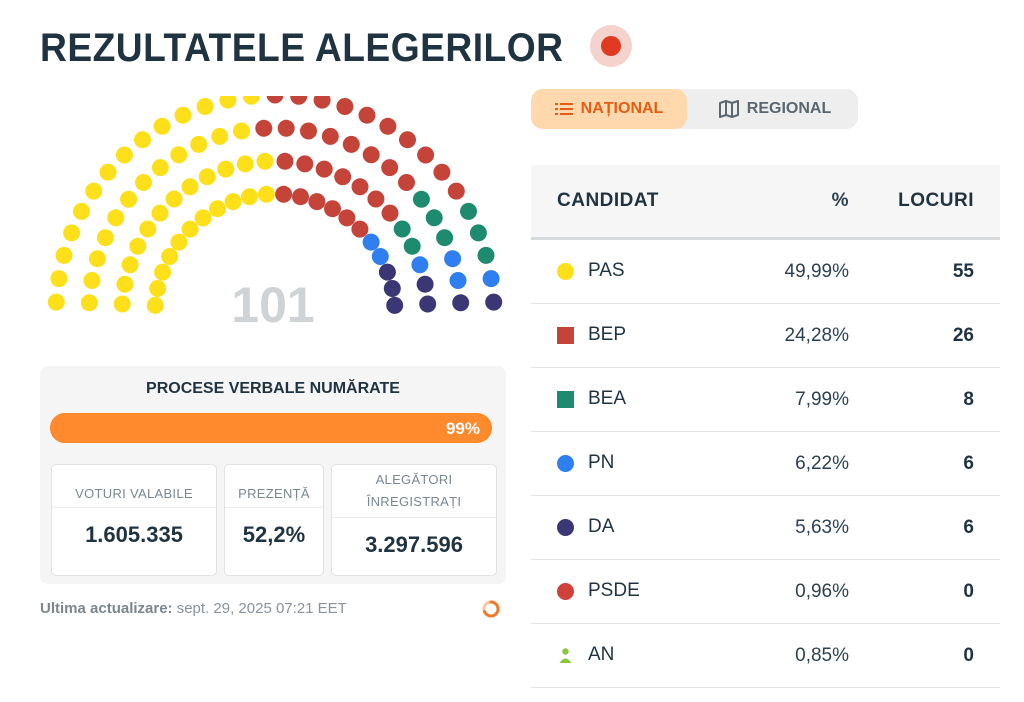 This screenshot has height=702, width=1024. I want to click on table-row: AN 0,85% 0, so click(765, 655).